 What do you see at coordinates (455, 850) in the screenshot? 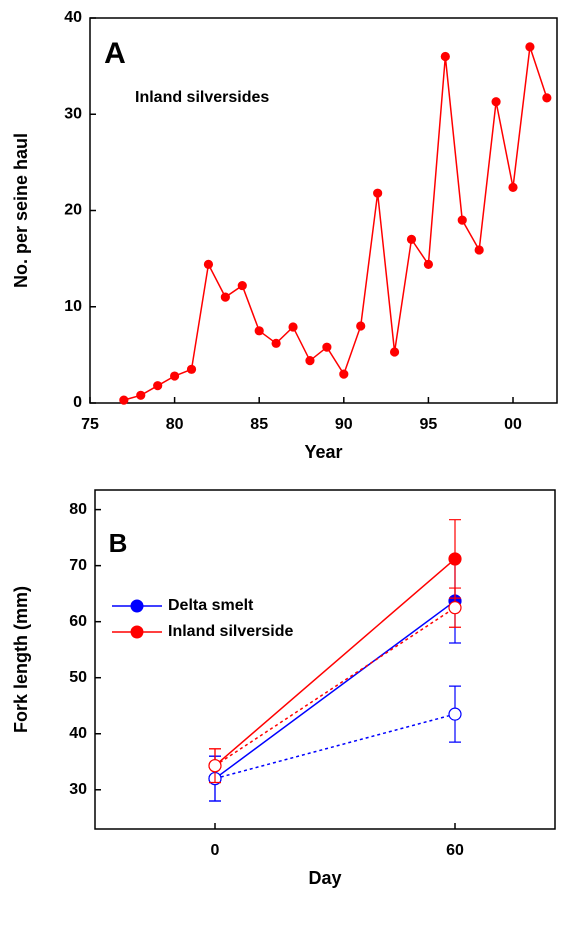
I see `x-tick-label: 60` at bounding box center [455, 850].